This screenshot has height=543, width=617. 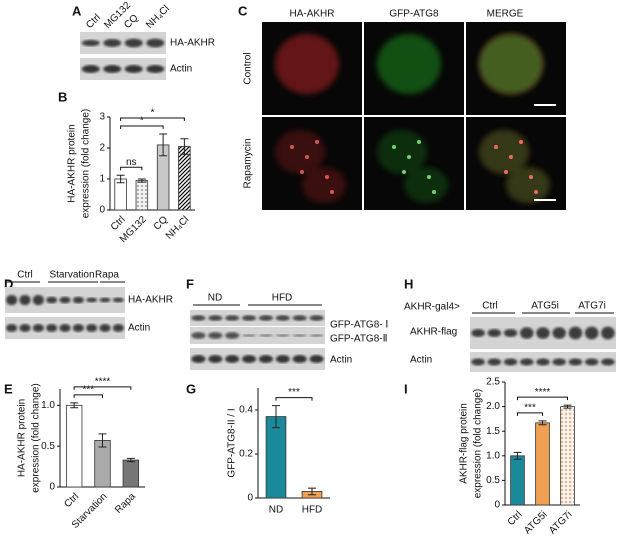 I want to click on y-axis-label: expression (fold change), so click(x=36, y=438).